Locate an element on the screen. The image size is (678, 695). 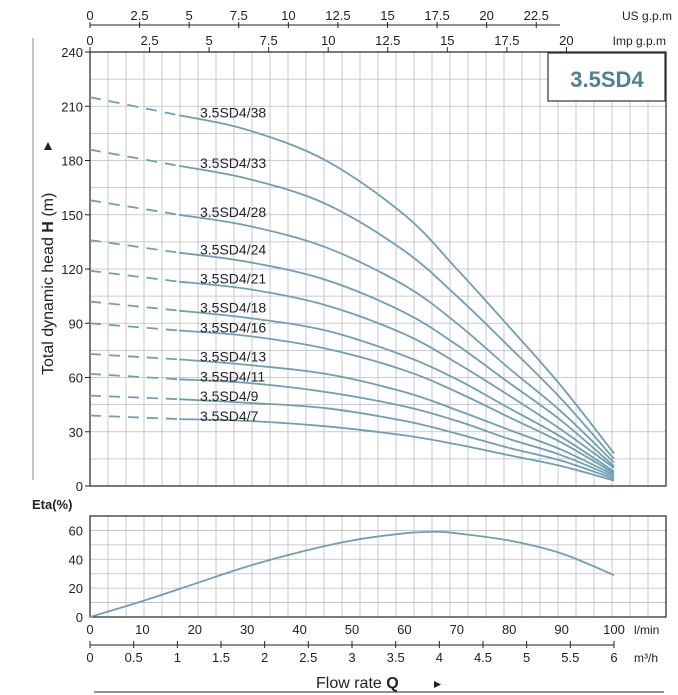
m3h-tick-label: 6 is located at coordinates (613, 657).